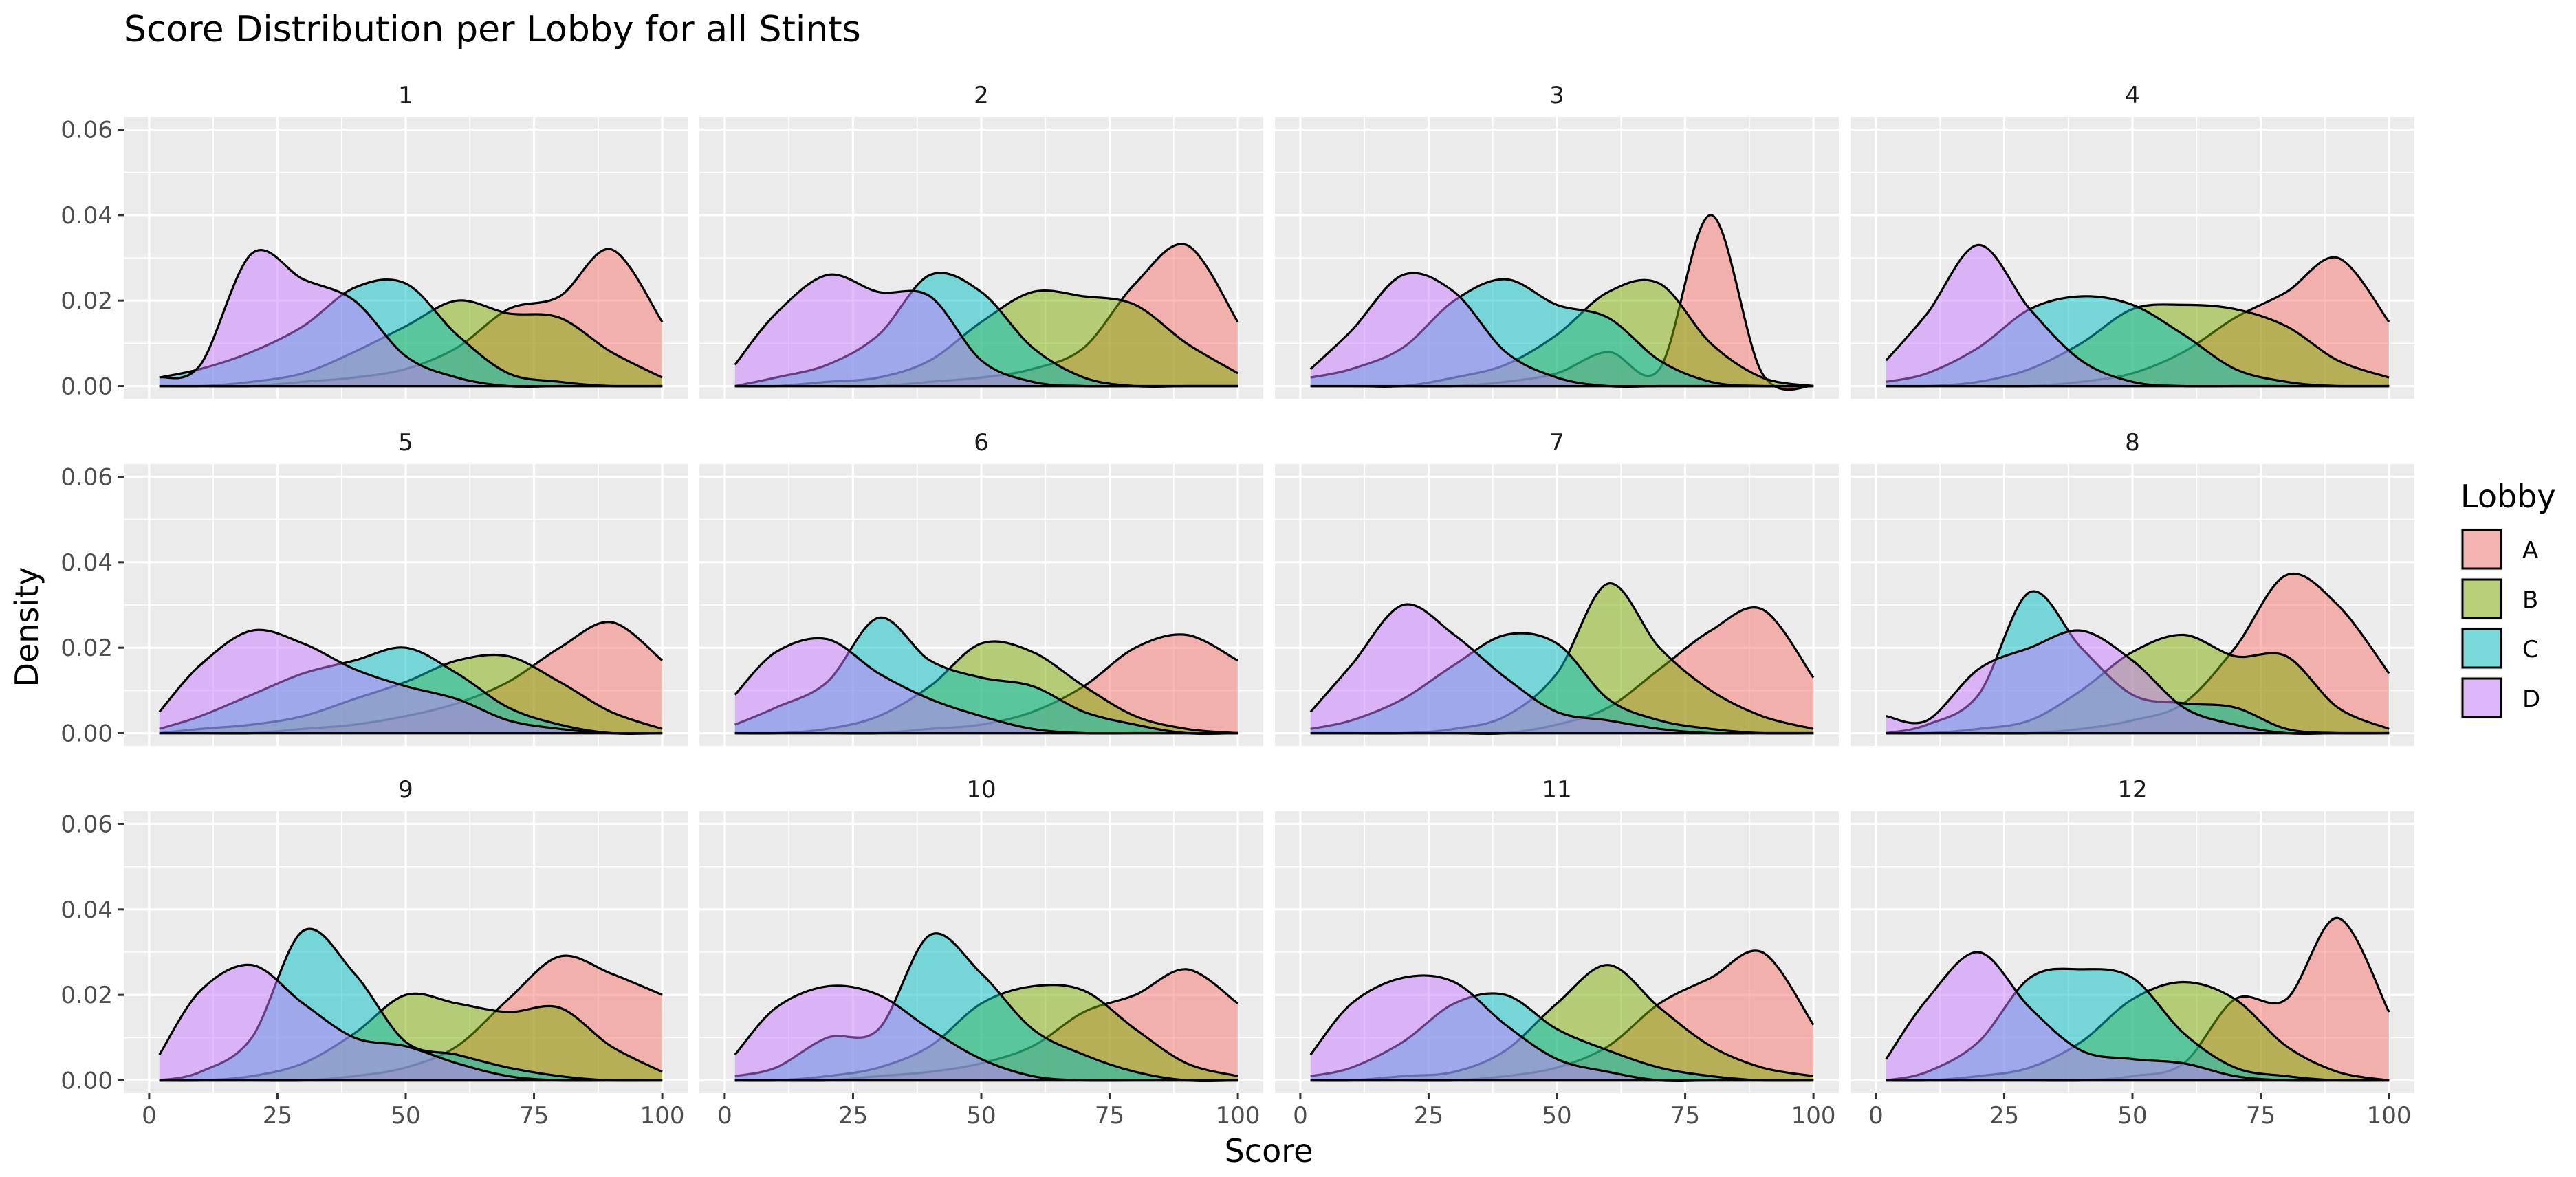 Image resolution: width=2576 pixels, height=1177 pixels. Describe the element at coordinates (2481, 697) in the screenshot. I see `legend-swatch-D` at that location.